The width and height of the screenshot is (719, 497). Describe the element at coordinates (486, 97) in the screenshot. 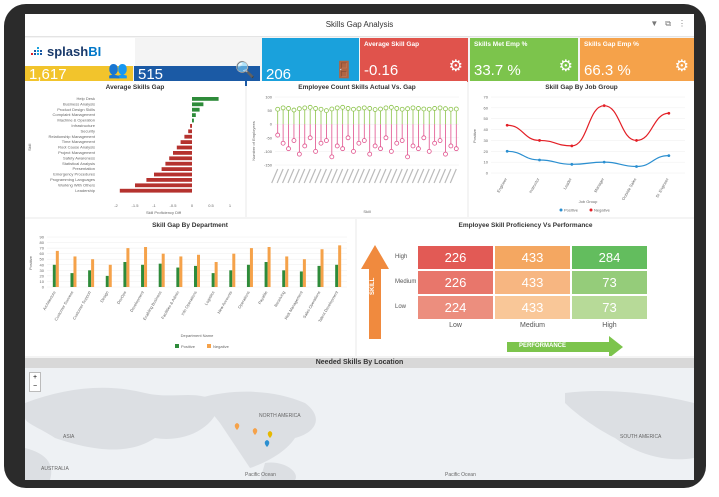

I see `tick-label: 70` at that location.